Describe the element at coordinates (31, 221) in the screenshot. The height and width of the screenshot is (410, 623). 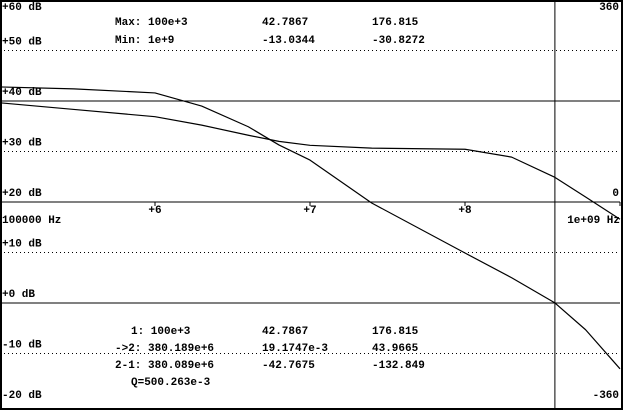
I see `x-tick-label: 100000 Hz` at that location.